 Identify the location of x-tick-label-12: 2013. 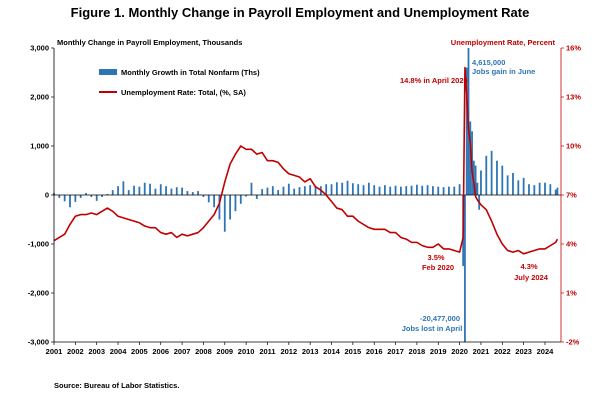
(310, 351).